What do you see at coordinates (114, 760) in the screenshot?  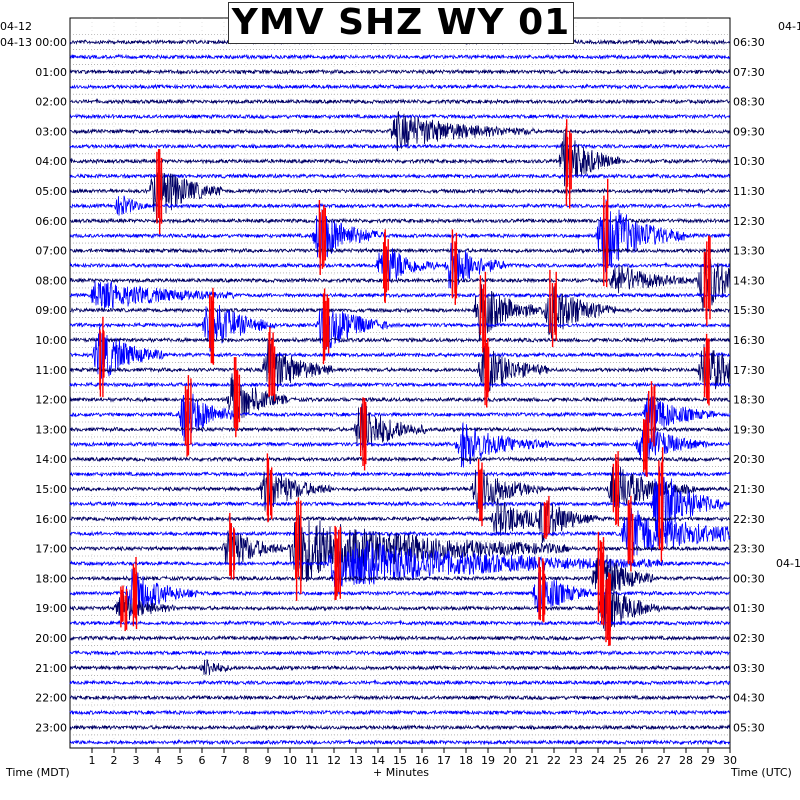 I see `x-tick-label: 2` at bounding box center [114, 760].